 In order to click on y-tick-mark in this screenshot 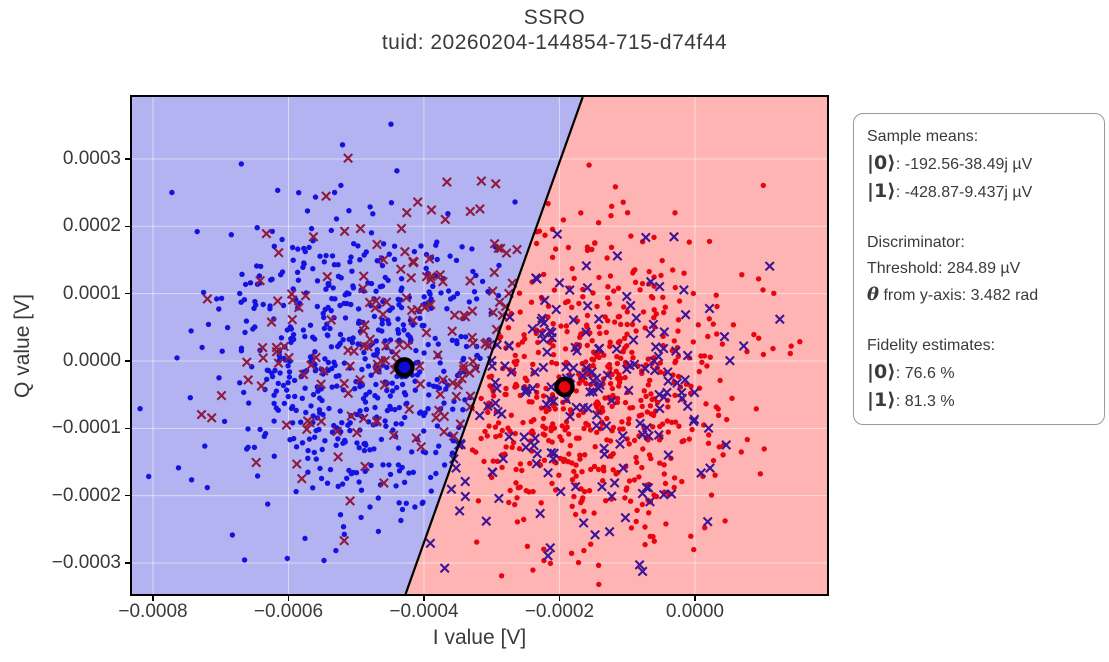, I will do `click(127, 293)`.